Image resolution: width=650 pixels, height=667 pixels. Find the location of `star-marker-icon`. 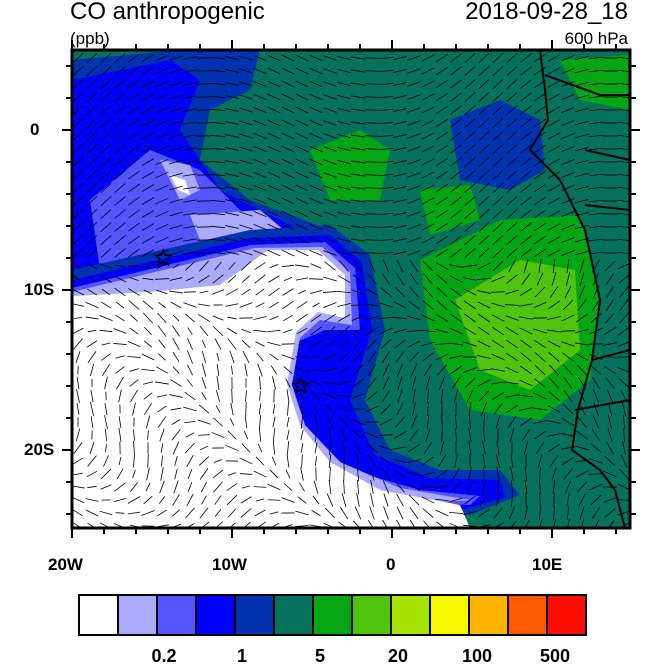

star-marker-icon is located at coordinates (301, 385).